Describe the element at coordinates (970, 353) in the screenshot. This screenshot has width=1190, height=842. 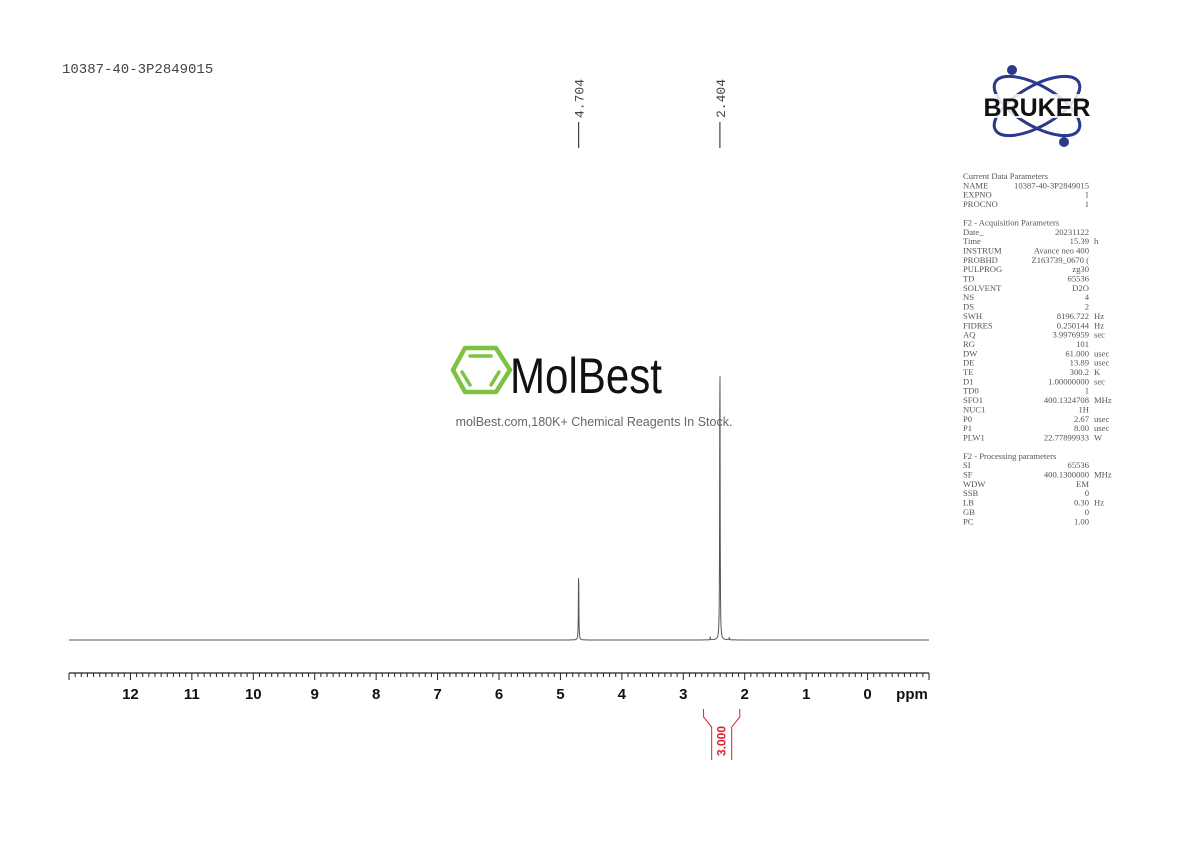
I see `param-label: DW` at that location.